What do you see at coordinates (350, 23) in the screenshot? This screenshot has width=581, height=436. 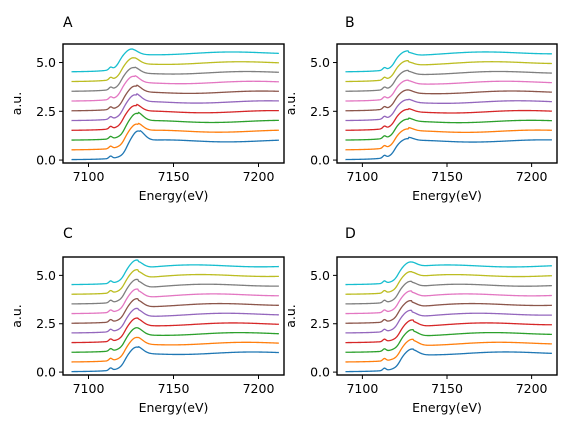 I see `panel-letter: B` at bounding box center [350, 23].